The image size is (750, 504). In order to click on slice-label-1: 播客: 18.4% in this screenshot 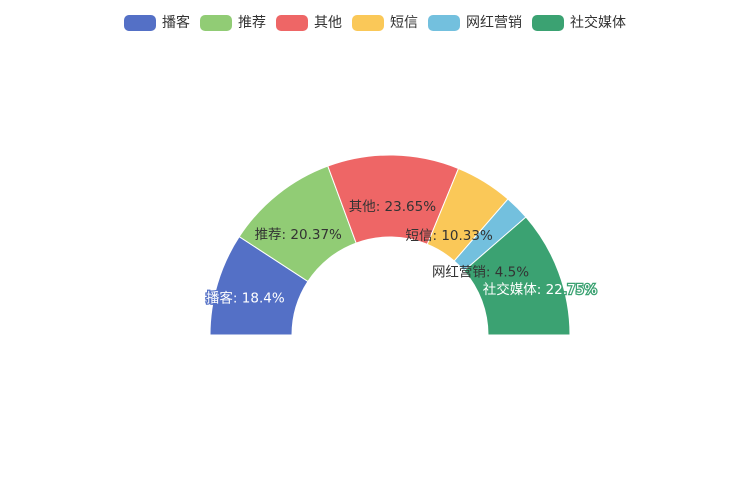, I will do `click(245, 298)`.